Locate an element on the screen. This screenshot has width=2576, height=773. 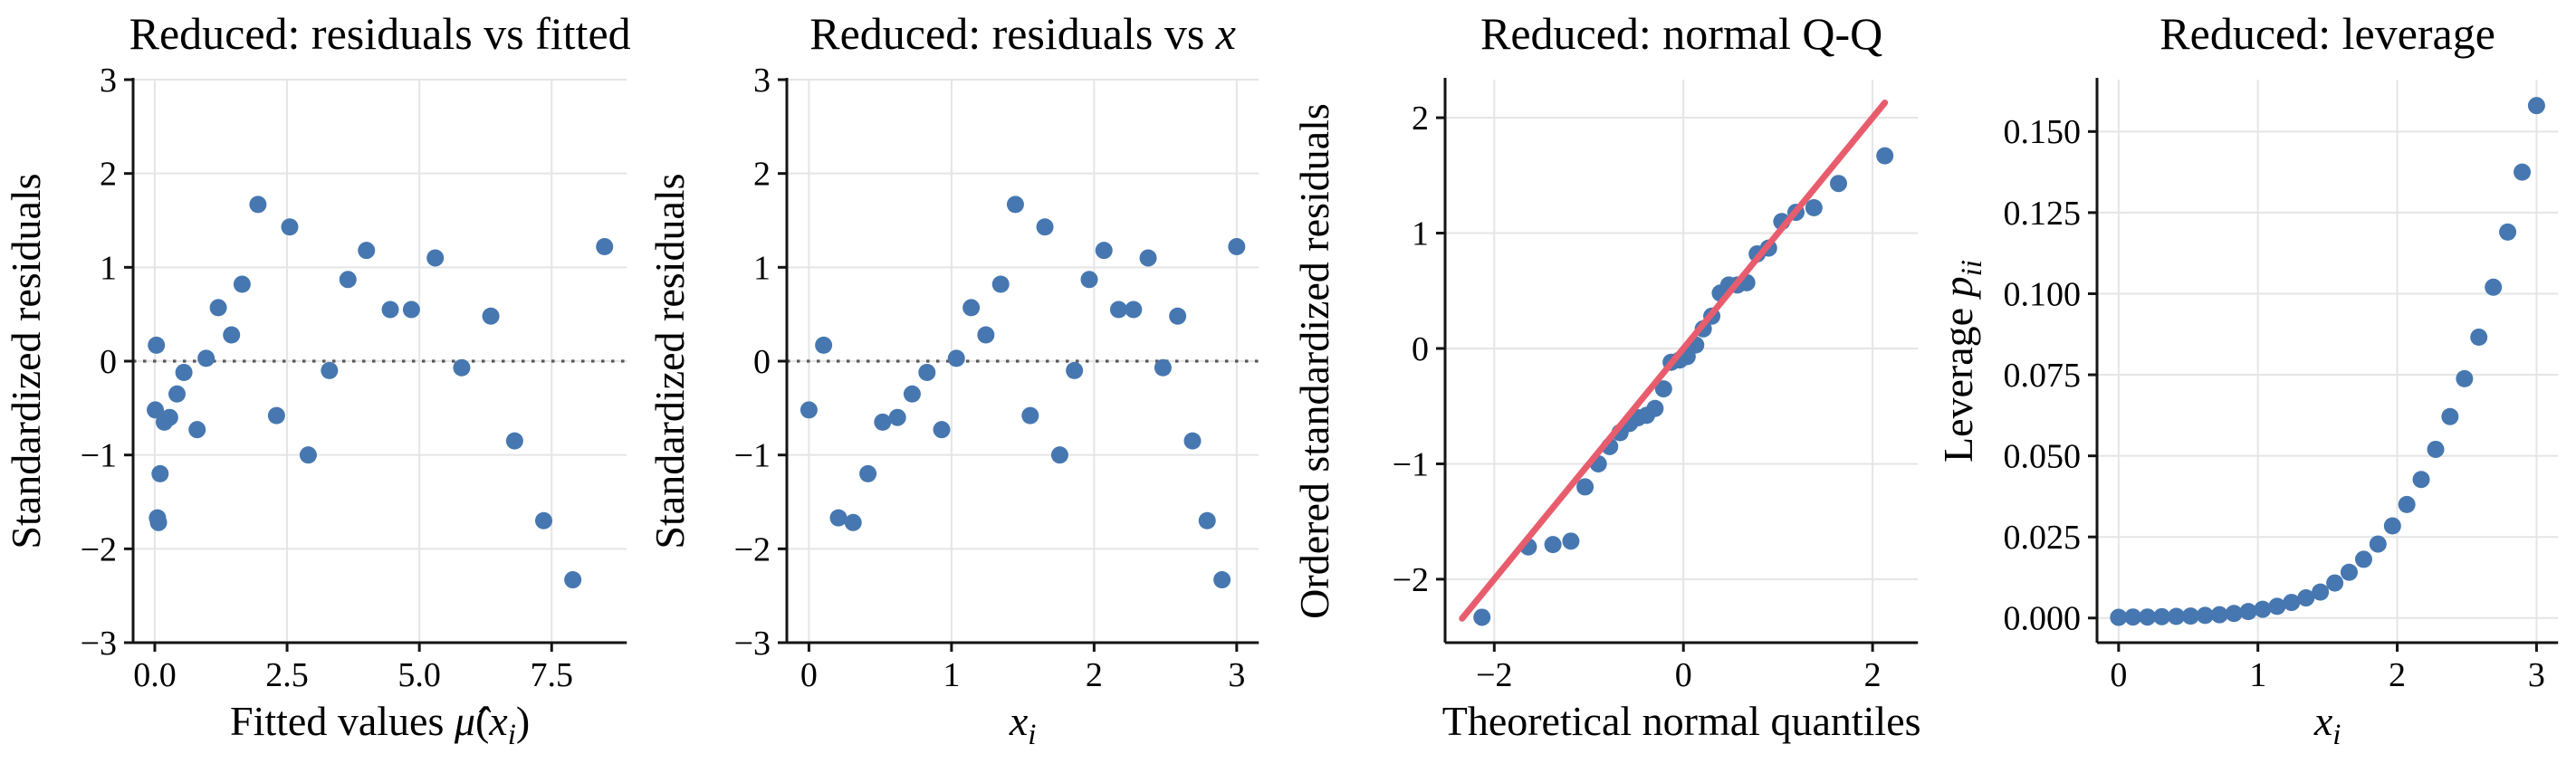
x-axis-label: Theoretical normal quantiles is located at coordinates (1680, 721).